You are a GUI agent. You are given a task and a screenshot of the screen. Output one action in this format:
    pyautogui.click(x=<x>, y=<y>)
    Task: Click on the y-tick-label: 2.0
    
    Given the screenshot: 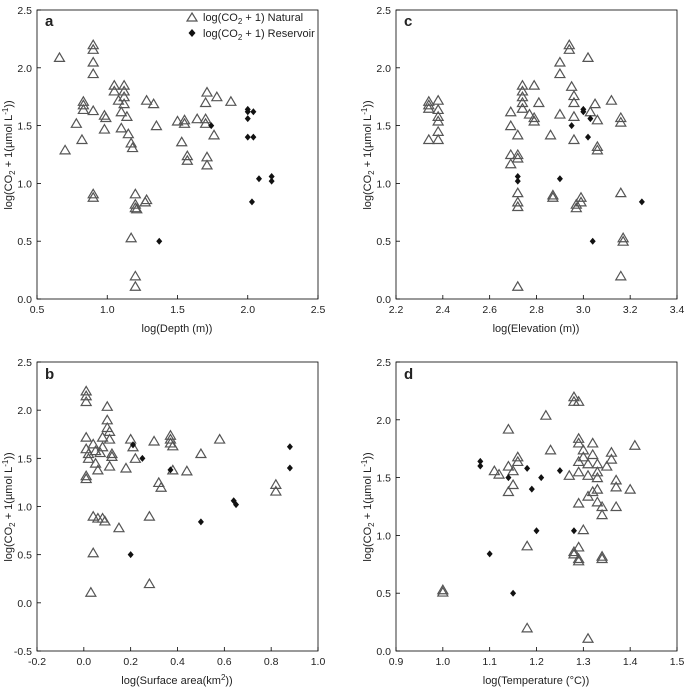 What is the action you would take?
    pyautogui.click(x=383, y=421)
    